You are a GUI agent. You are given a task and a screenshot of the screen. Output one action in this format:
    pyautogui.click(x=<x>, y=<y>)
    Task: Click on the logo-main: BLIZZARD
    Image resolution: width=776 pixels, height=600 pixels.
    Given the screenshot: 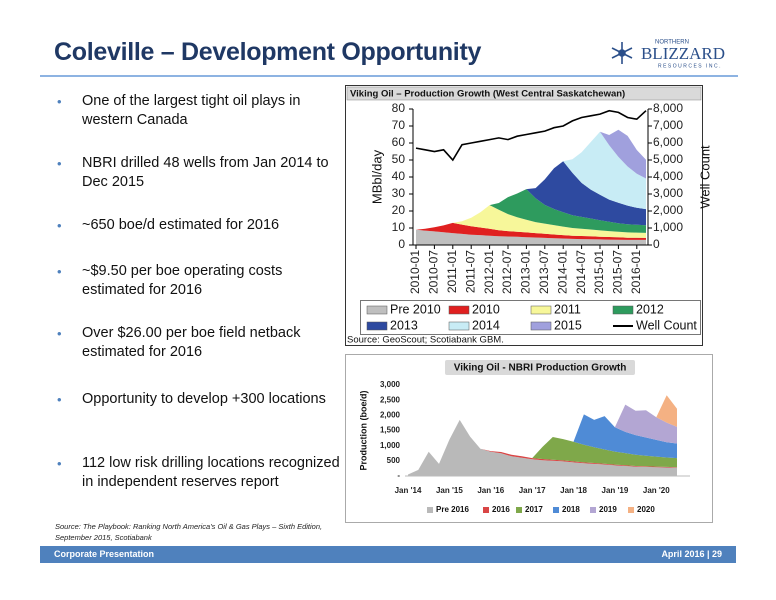 What is the action you would take?
    pyautogui.click(x=683, y=53)
    